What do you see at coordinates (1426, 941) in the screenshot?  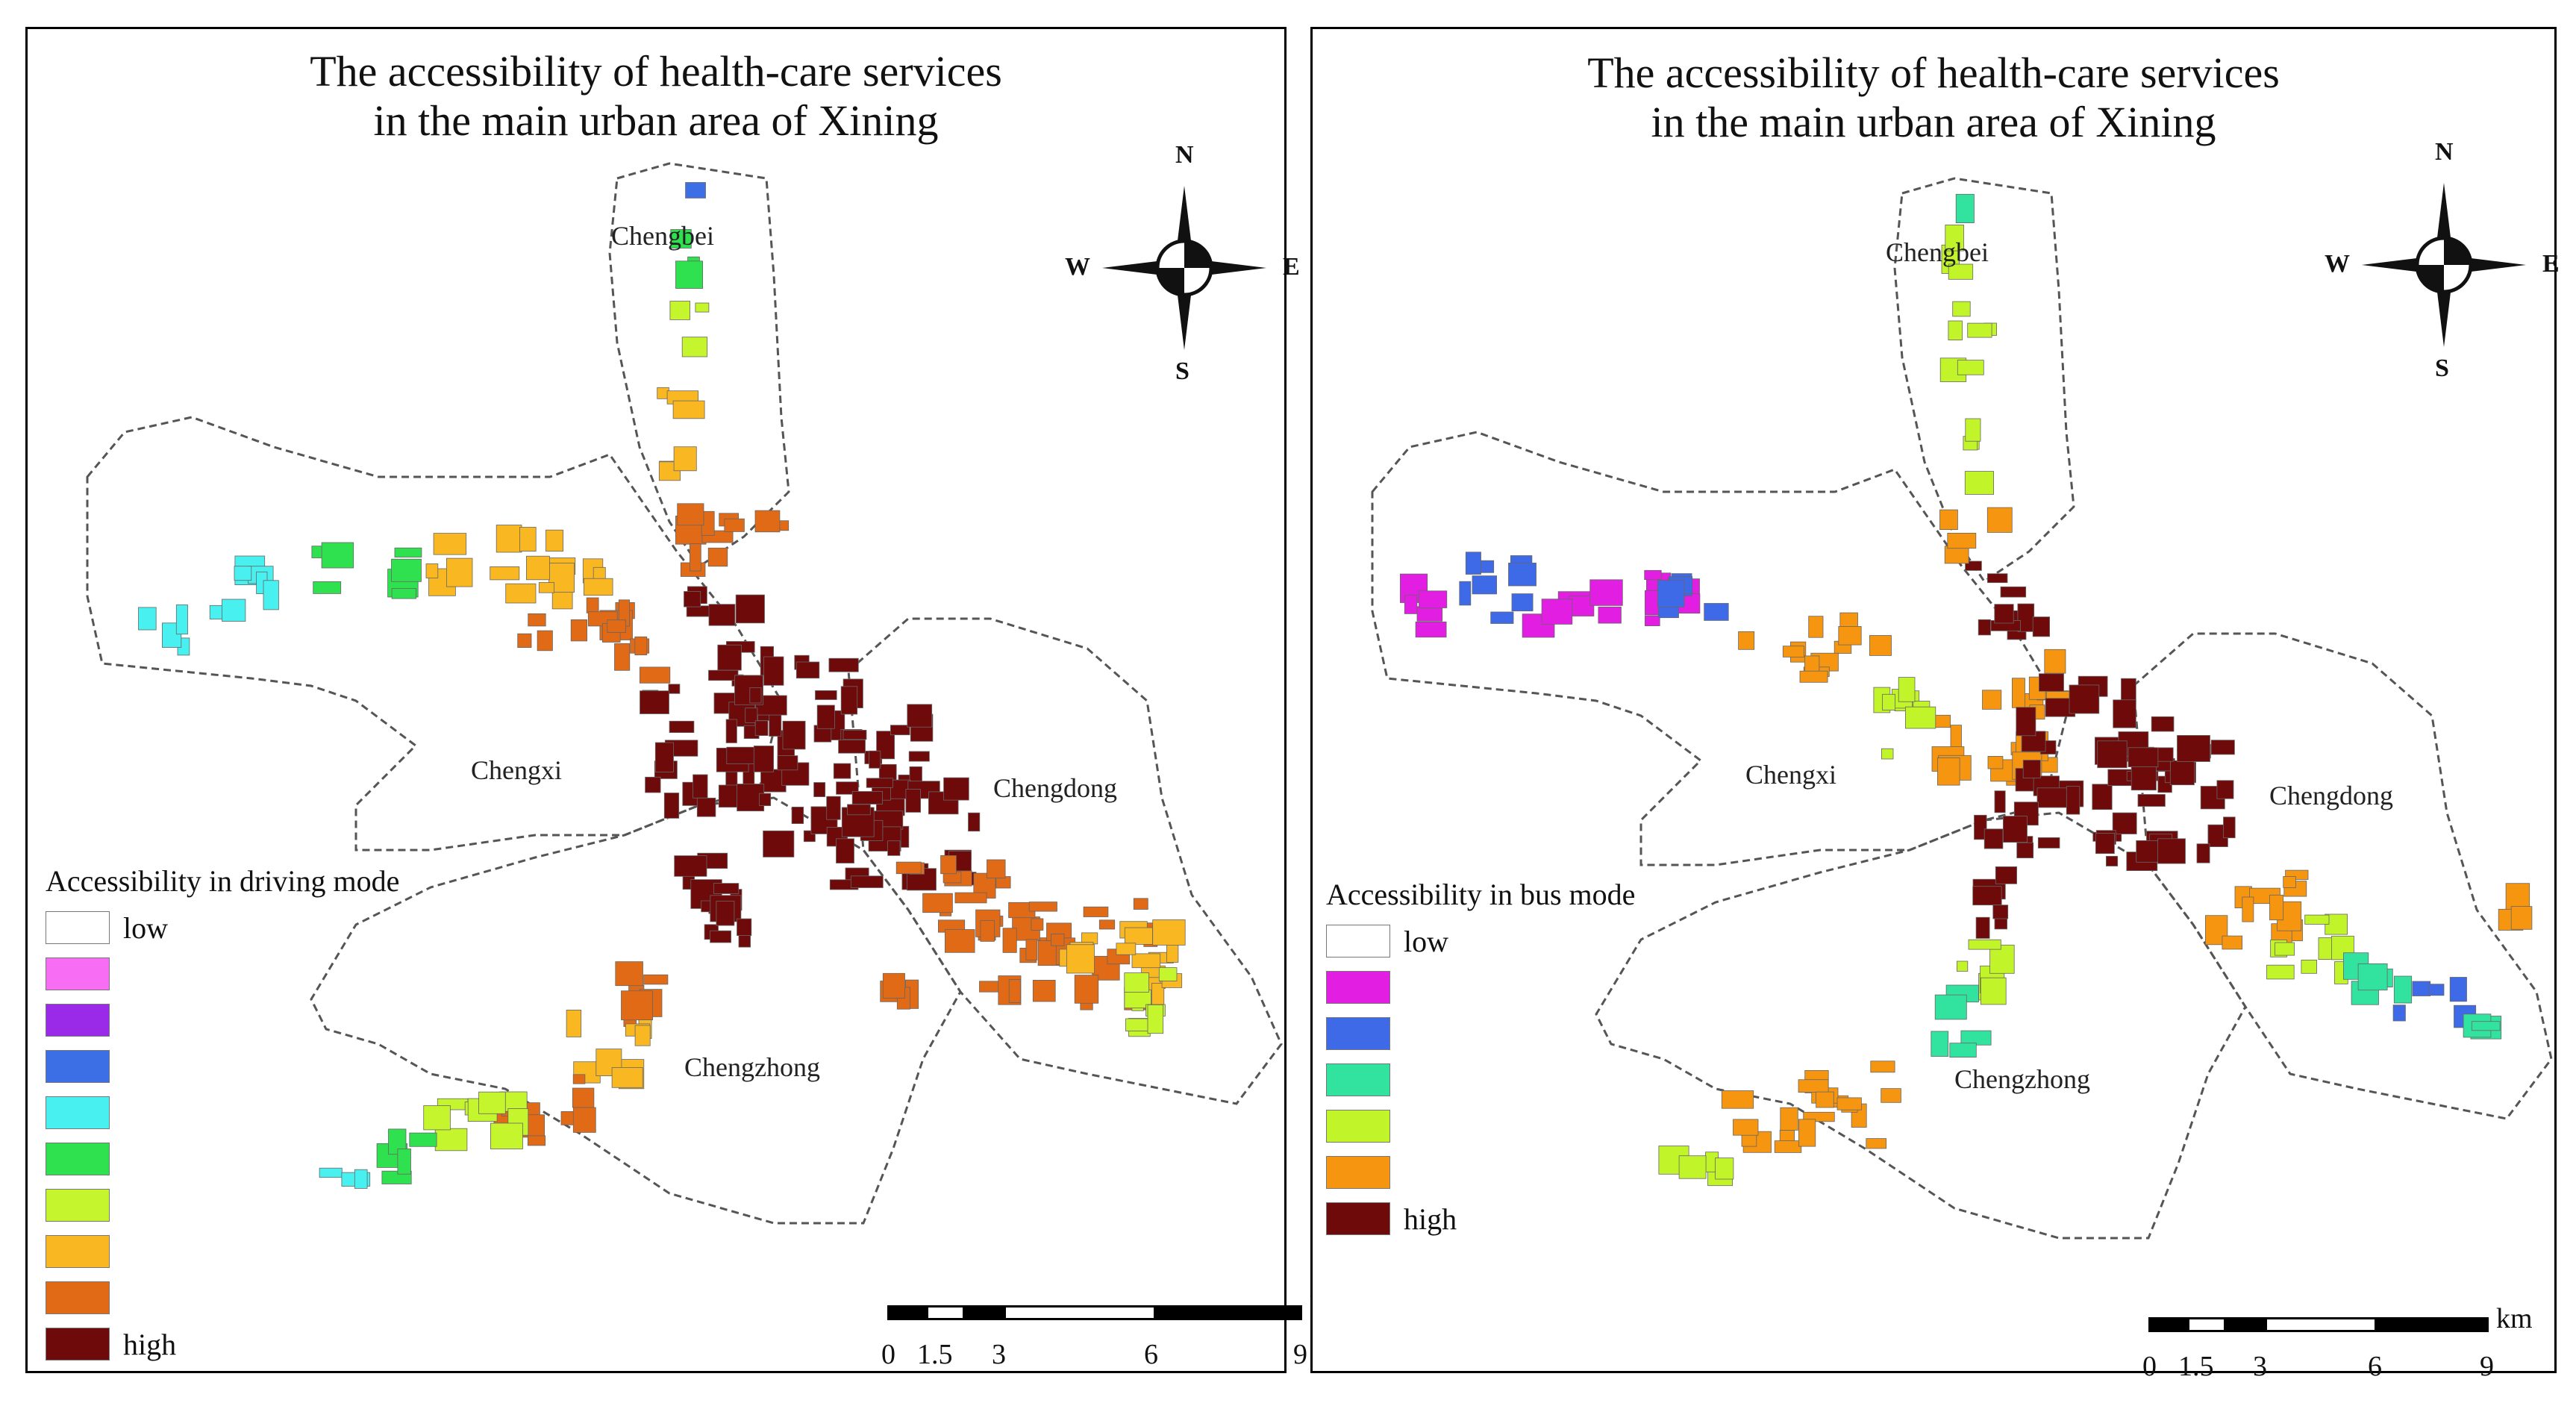 I see `legend-label-low: low` at bounding box center [1426, 941].